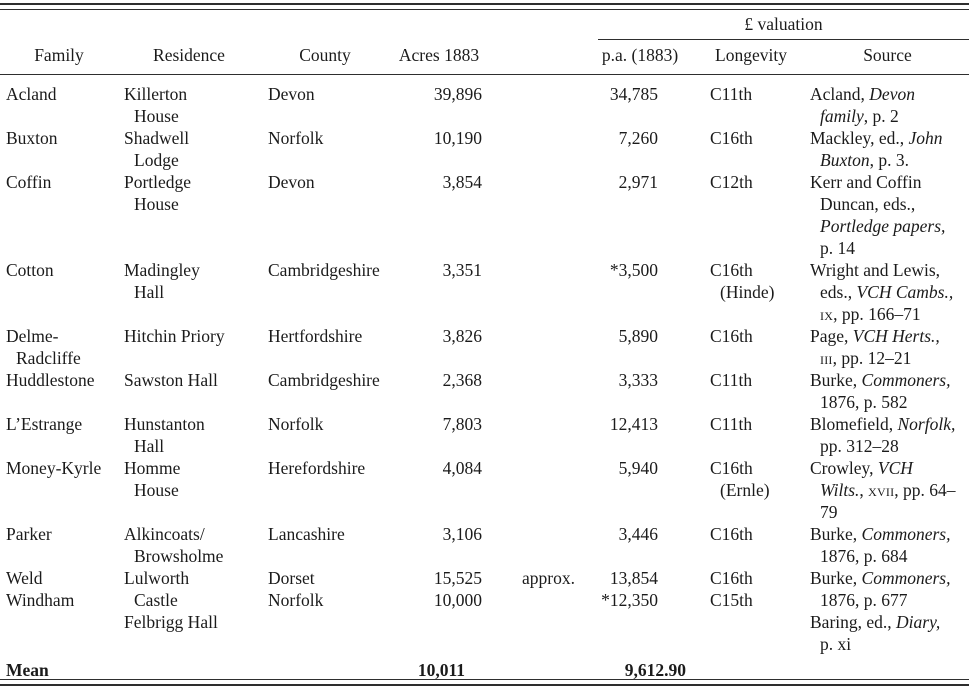  What do you see at coordinates (457, 94) in the screenshot?
I see `cell-acres: 39,896` at bounding box center [457, 94].